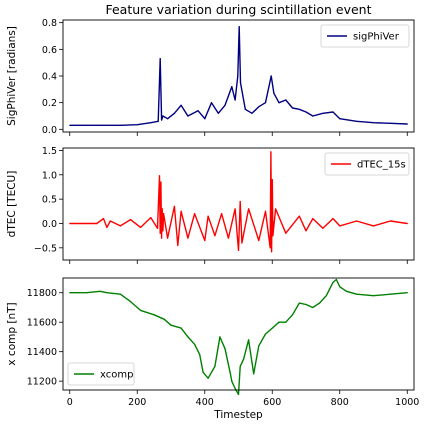  Describe the element at coordinates (49, 175) in the screenshot. I see `y-tick-label: 1.0` at that location.